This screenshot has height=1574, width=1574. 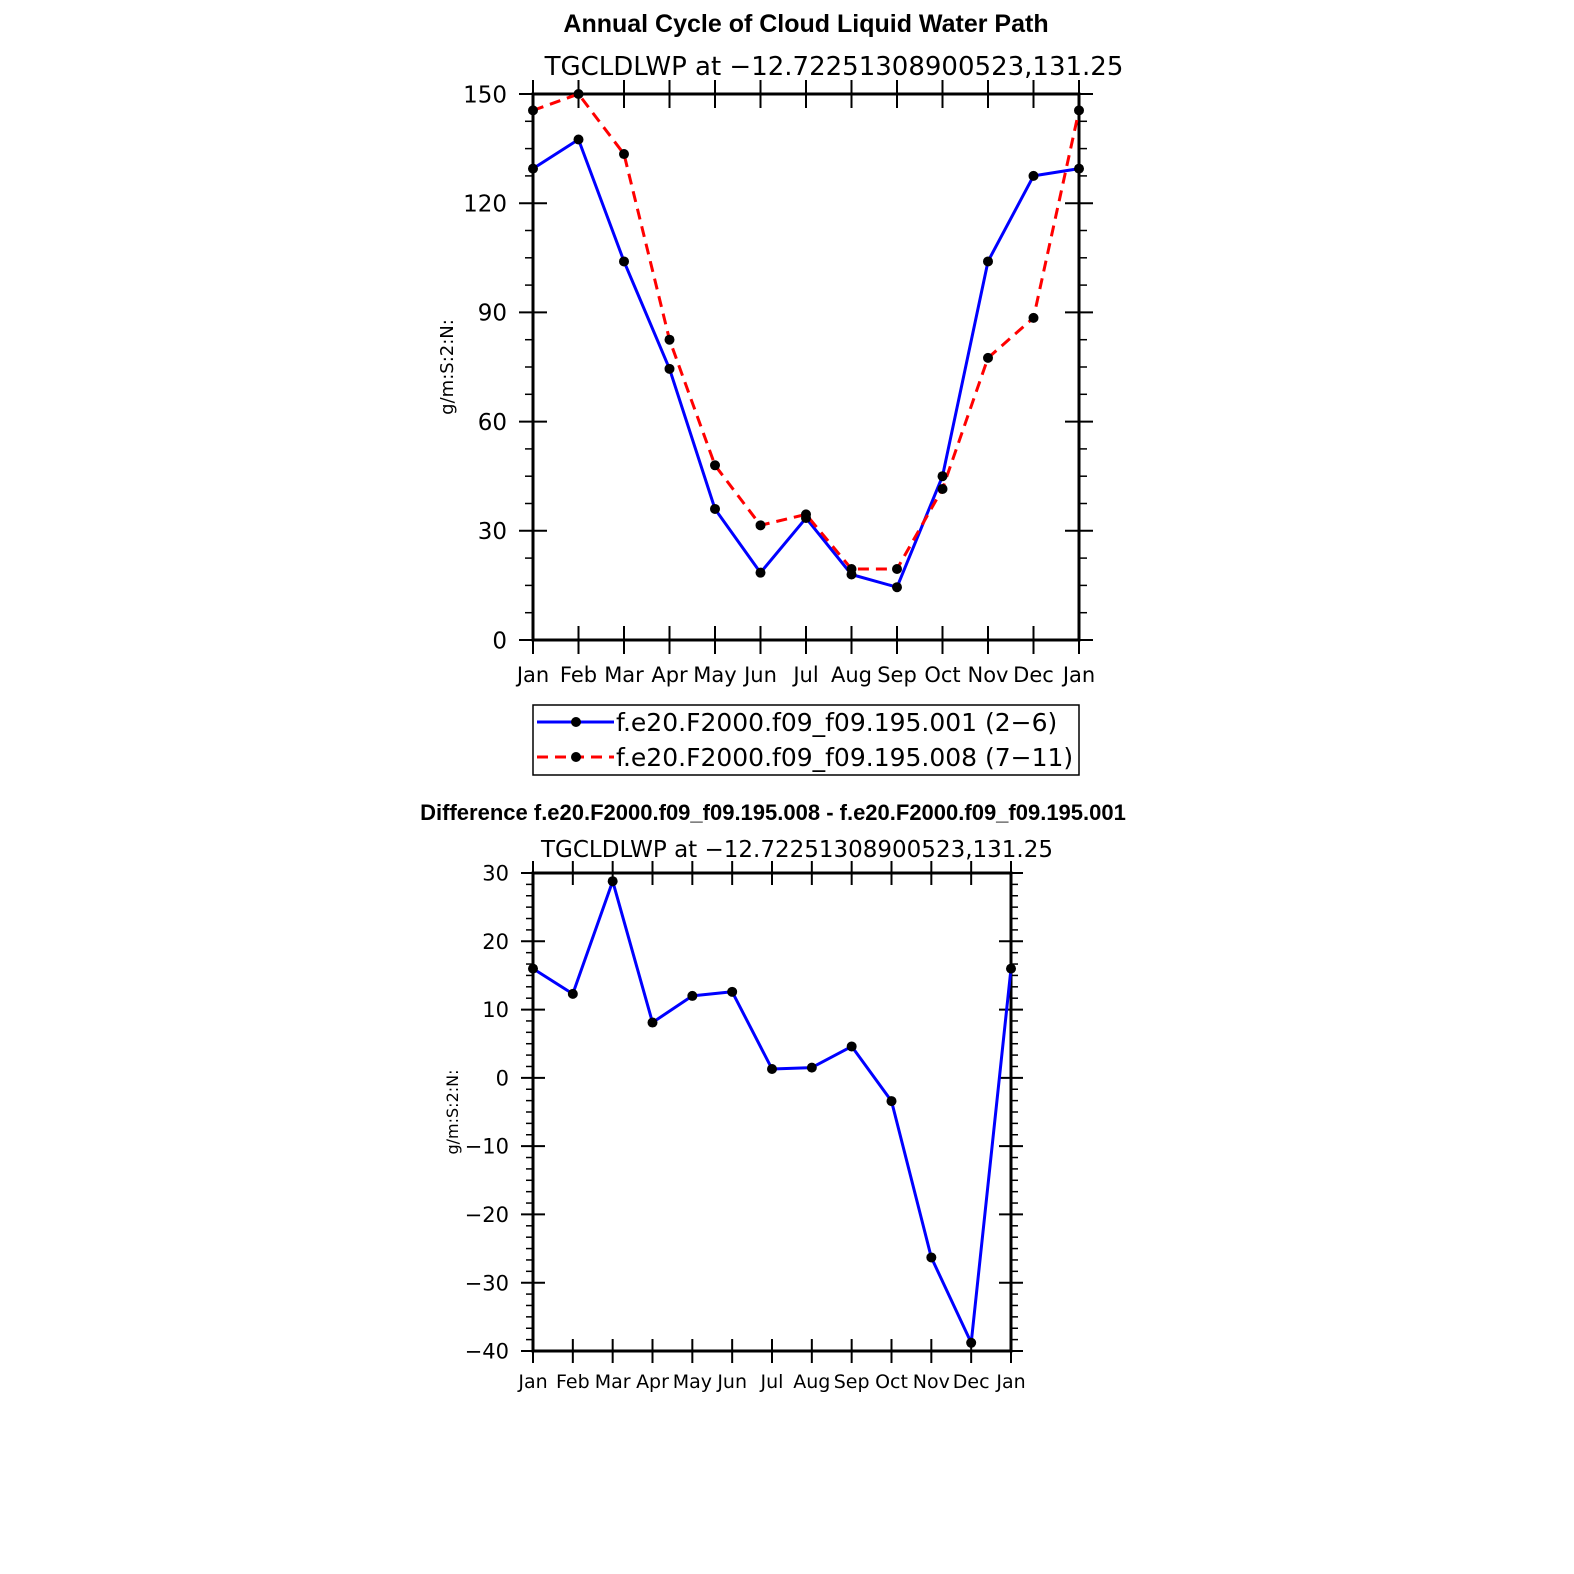 What do you see at coordinates (485, 368) in the screenshot?
I see `y-tick-labels: 0 30 60 90 120 150` at bounding box center [485, 368].